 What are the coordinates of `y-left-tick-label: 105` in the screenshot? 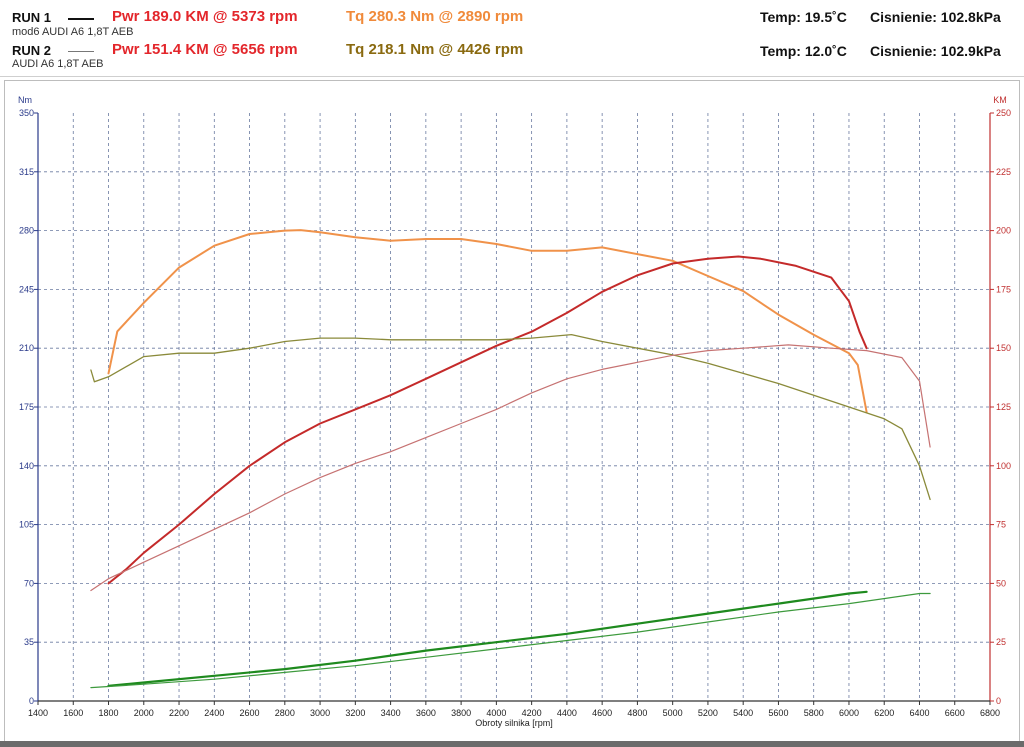 It's located at (26, 525).